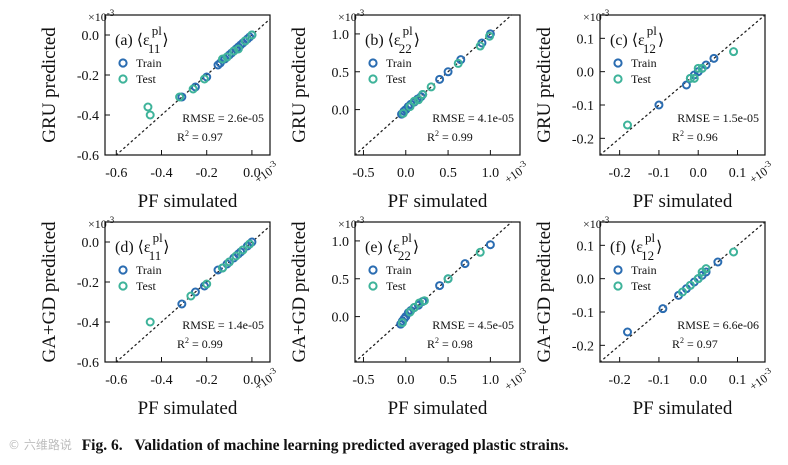 The width and height of the screenshot is (788, 465). I want to click on panel-label: (c) ⟨εpl 12 ⟩, so click(637, 39).